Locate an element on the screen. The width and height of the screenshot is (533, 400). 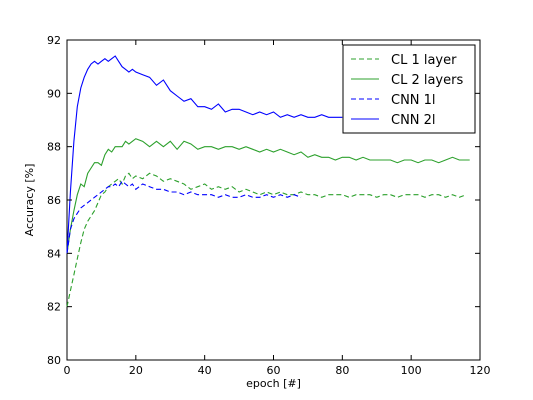
legend-label-0: CL 1 layer is located at coordinates (424, 60).